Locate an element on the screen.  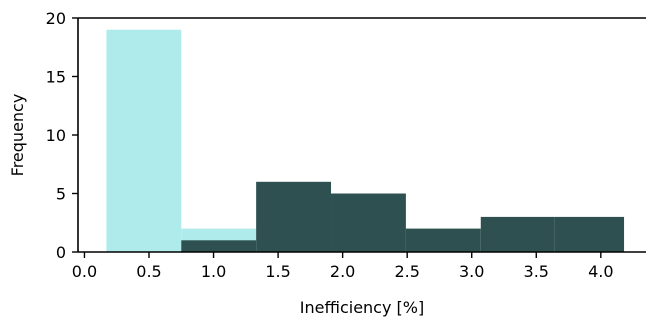
x-tick-label: 0.5 is located at coordinates (148, 271).